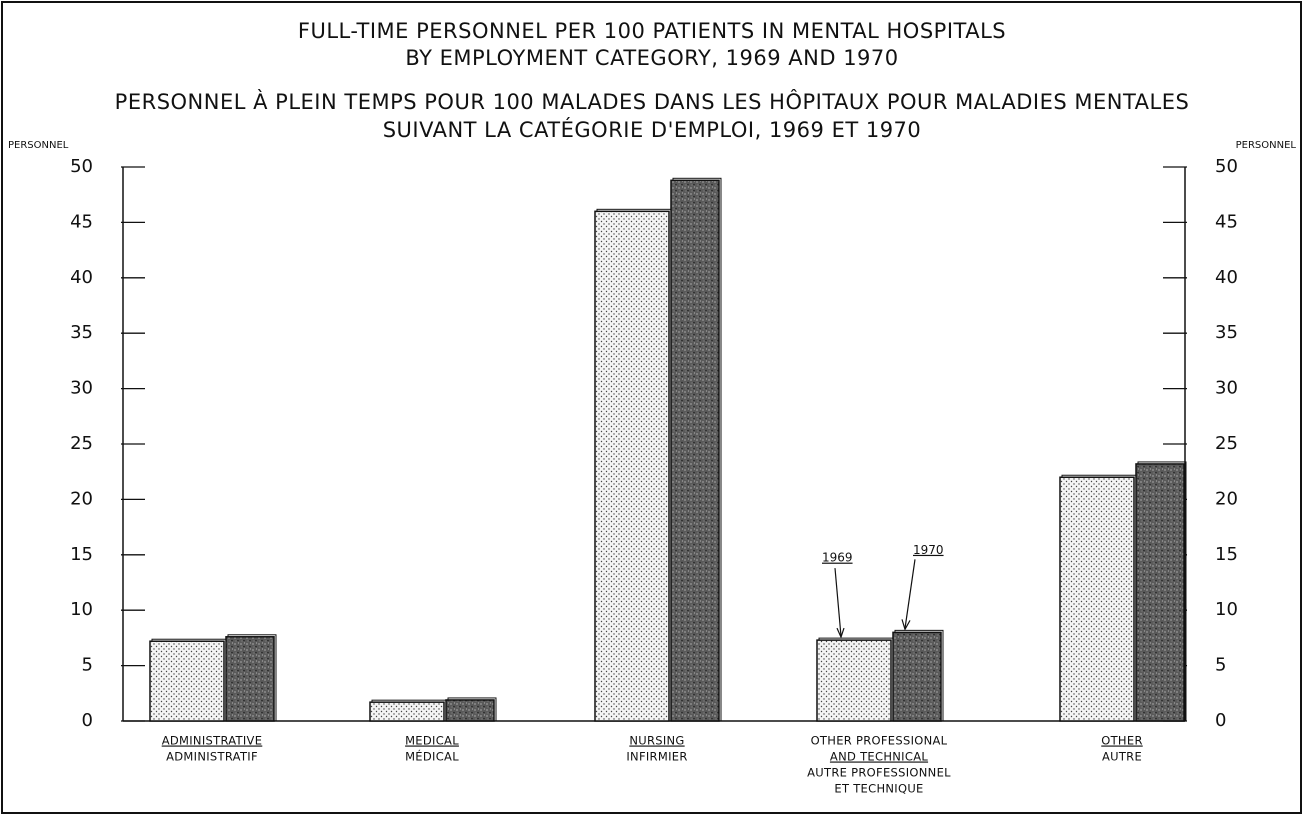 The width and height of the screenshot is (1303, 819). What do you see at coordinates (837, 558) in the screenshot?
I see `legend-label: 1969` at bounding box center [837, 558].